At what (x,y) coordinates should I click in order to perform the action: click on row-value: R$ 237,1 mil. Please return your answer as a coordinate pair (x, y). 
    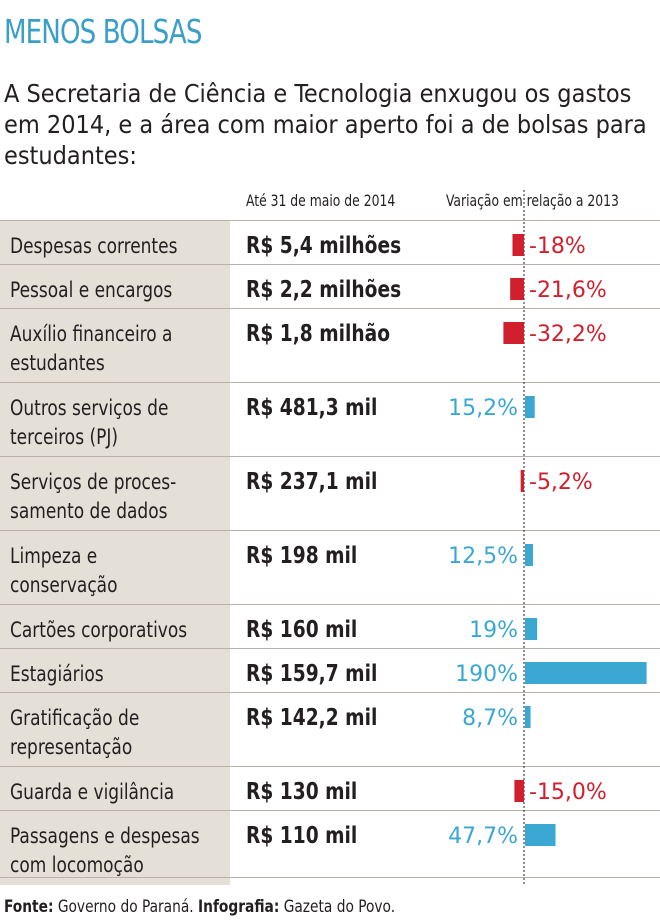
    Looking at the image, I should click on (312, 482).